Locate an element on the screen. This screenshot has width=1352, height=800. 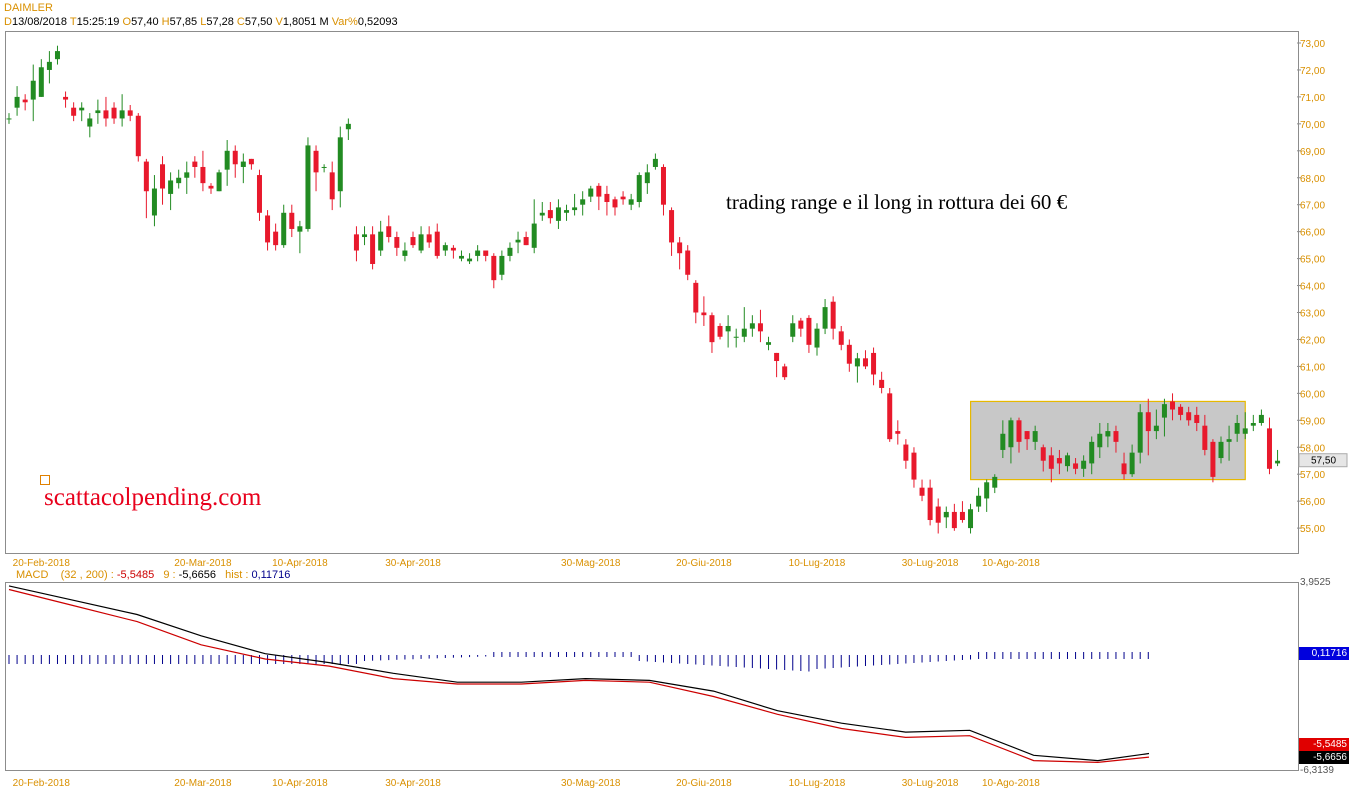
price-y-tick-label: 60,00 is located at coordinates (1312, 394).